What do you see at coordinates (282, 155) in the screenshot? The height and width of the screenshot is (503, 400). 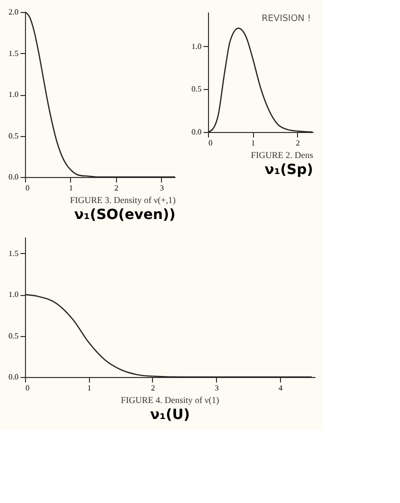 I see `text: FIGURE 2. Dens` at bounding box center [282, 155].